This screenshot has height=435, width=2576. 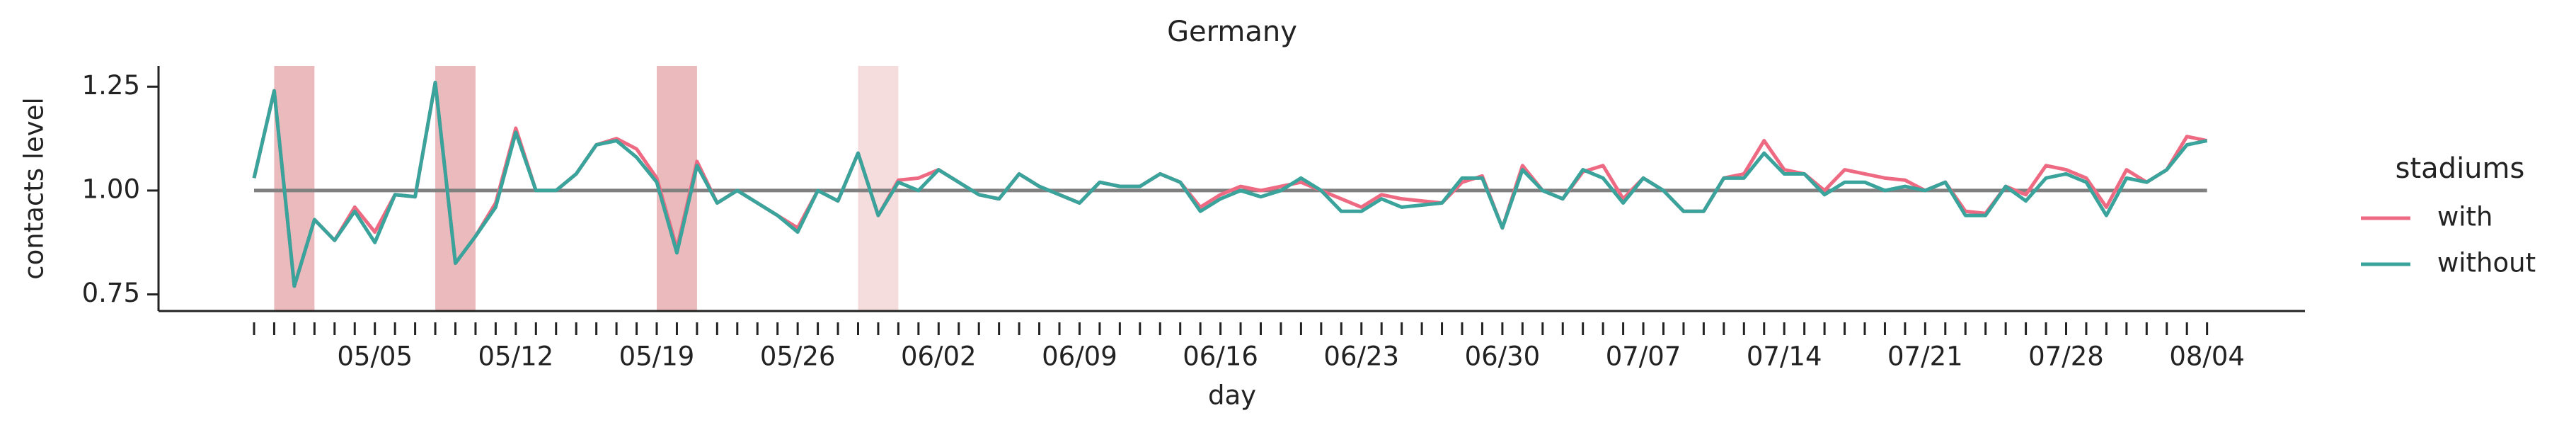 I want to click on x-tick-label: 07/28, so click(x=2066, y=356).